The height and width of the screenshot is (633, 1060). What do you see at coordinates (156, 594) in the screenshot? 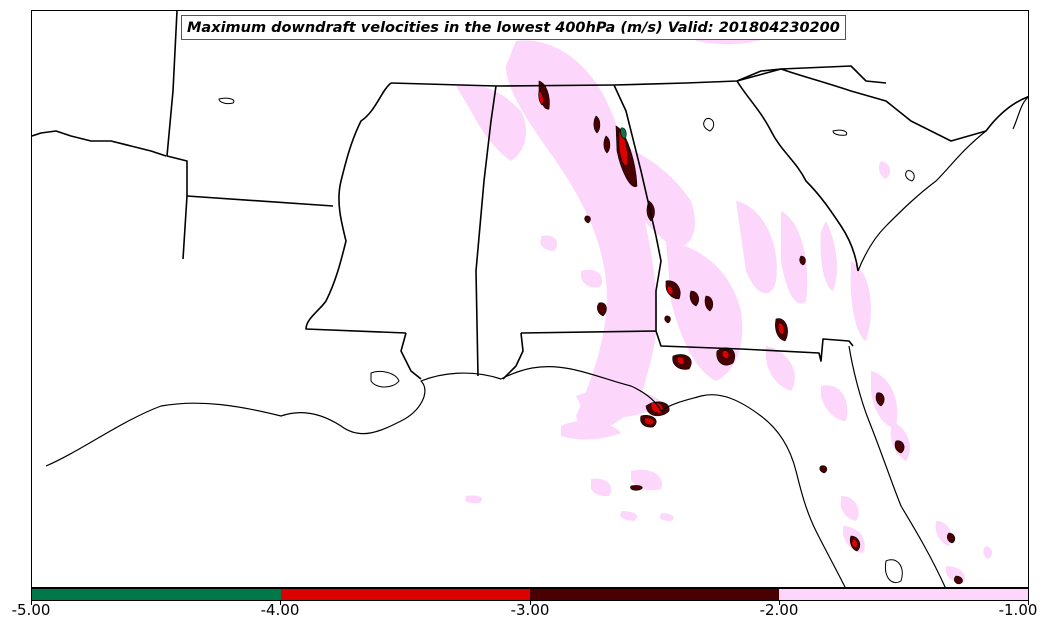
I see `colorbar-segment-green` at bounding box center [156, 594].